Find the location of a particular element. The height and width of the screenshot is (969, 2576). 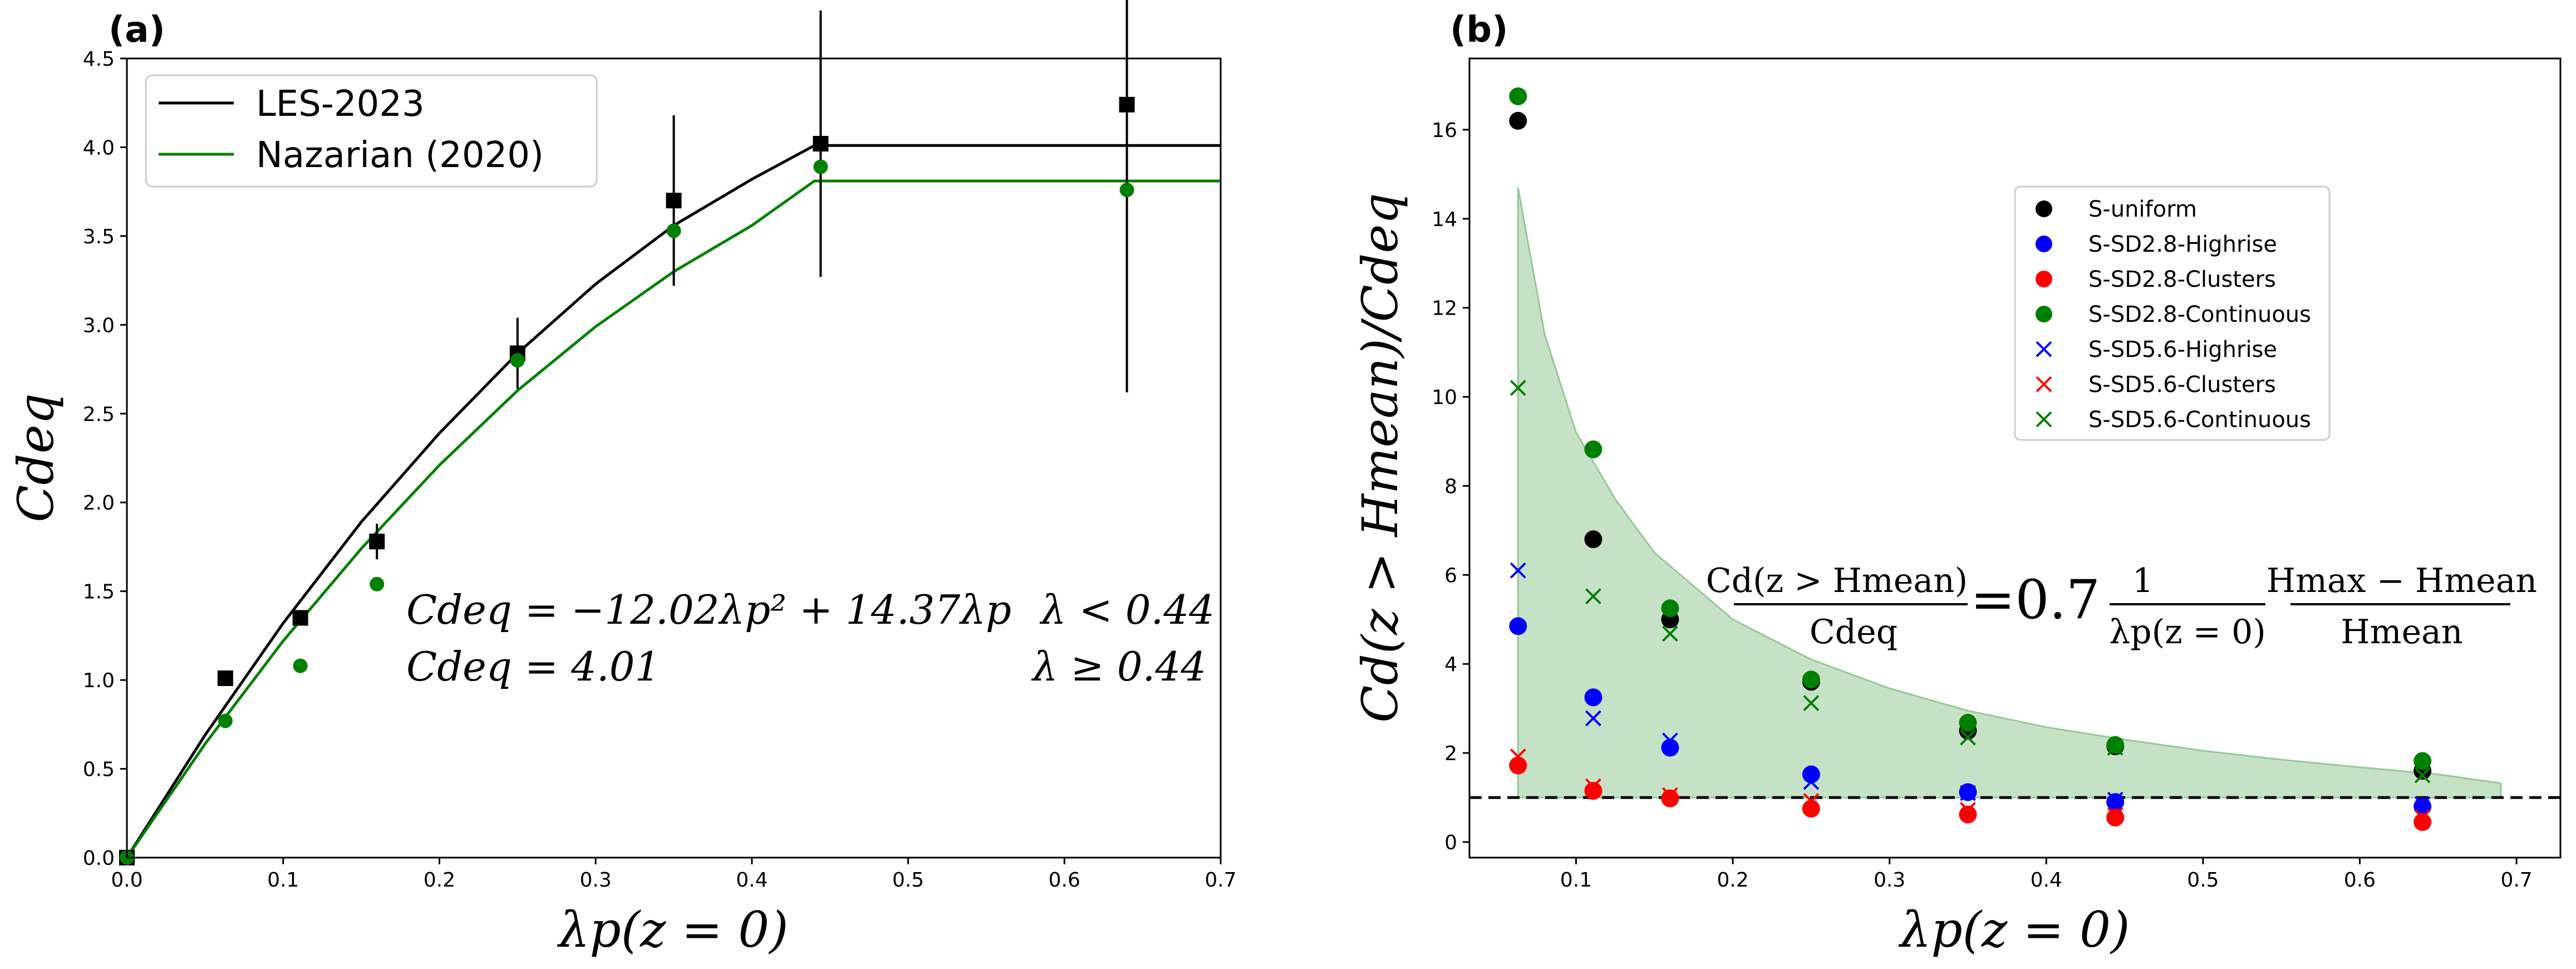

panel-a-ytick-label: 2.5 is located at coordinates (99, 414).